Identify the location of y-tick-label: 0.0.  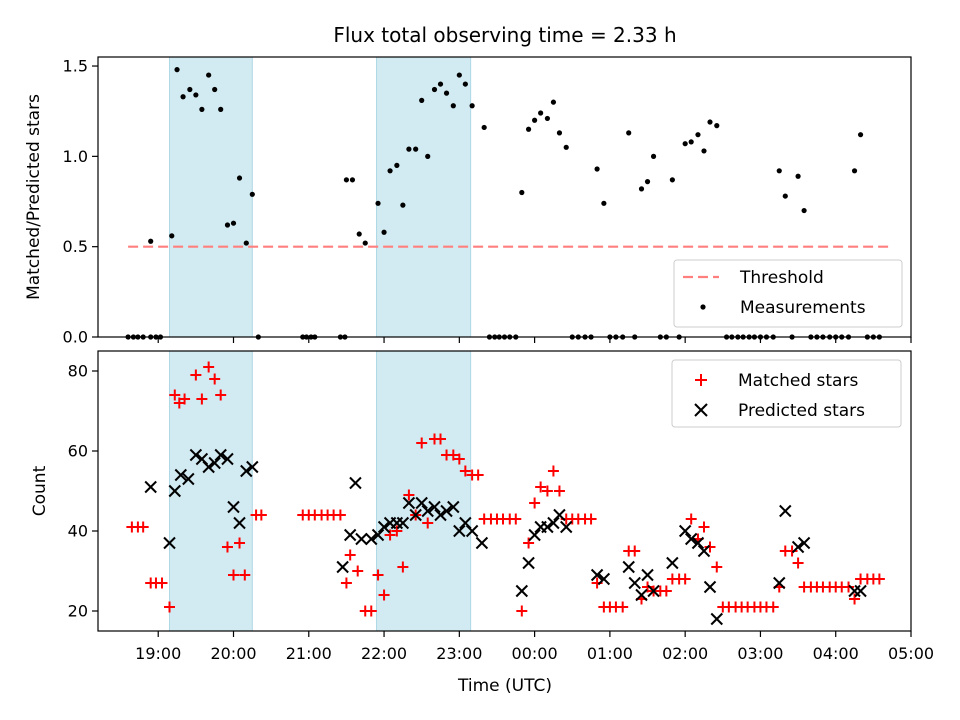
(75, 337).